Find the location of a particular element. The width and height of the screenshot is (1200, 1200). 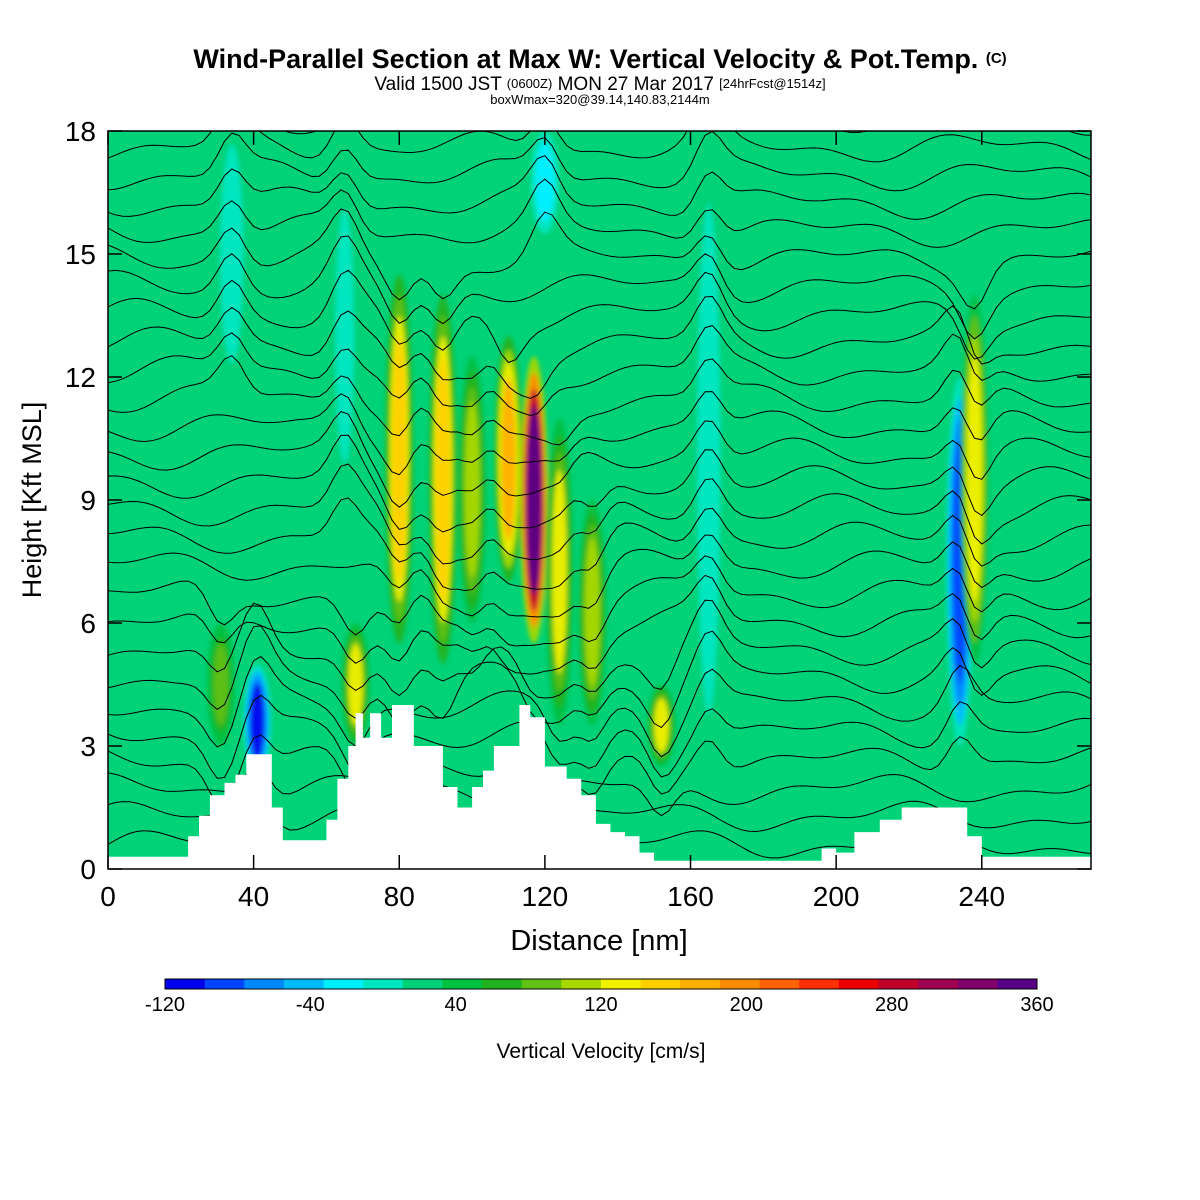

utc-time: (0600Z) is located at coordinates (529, 83).